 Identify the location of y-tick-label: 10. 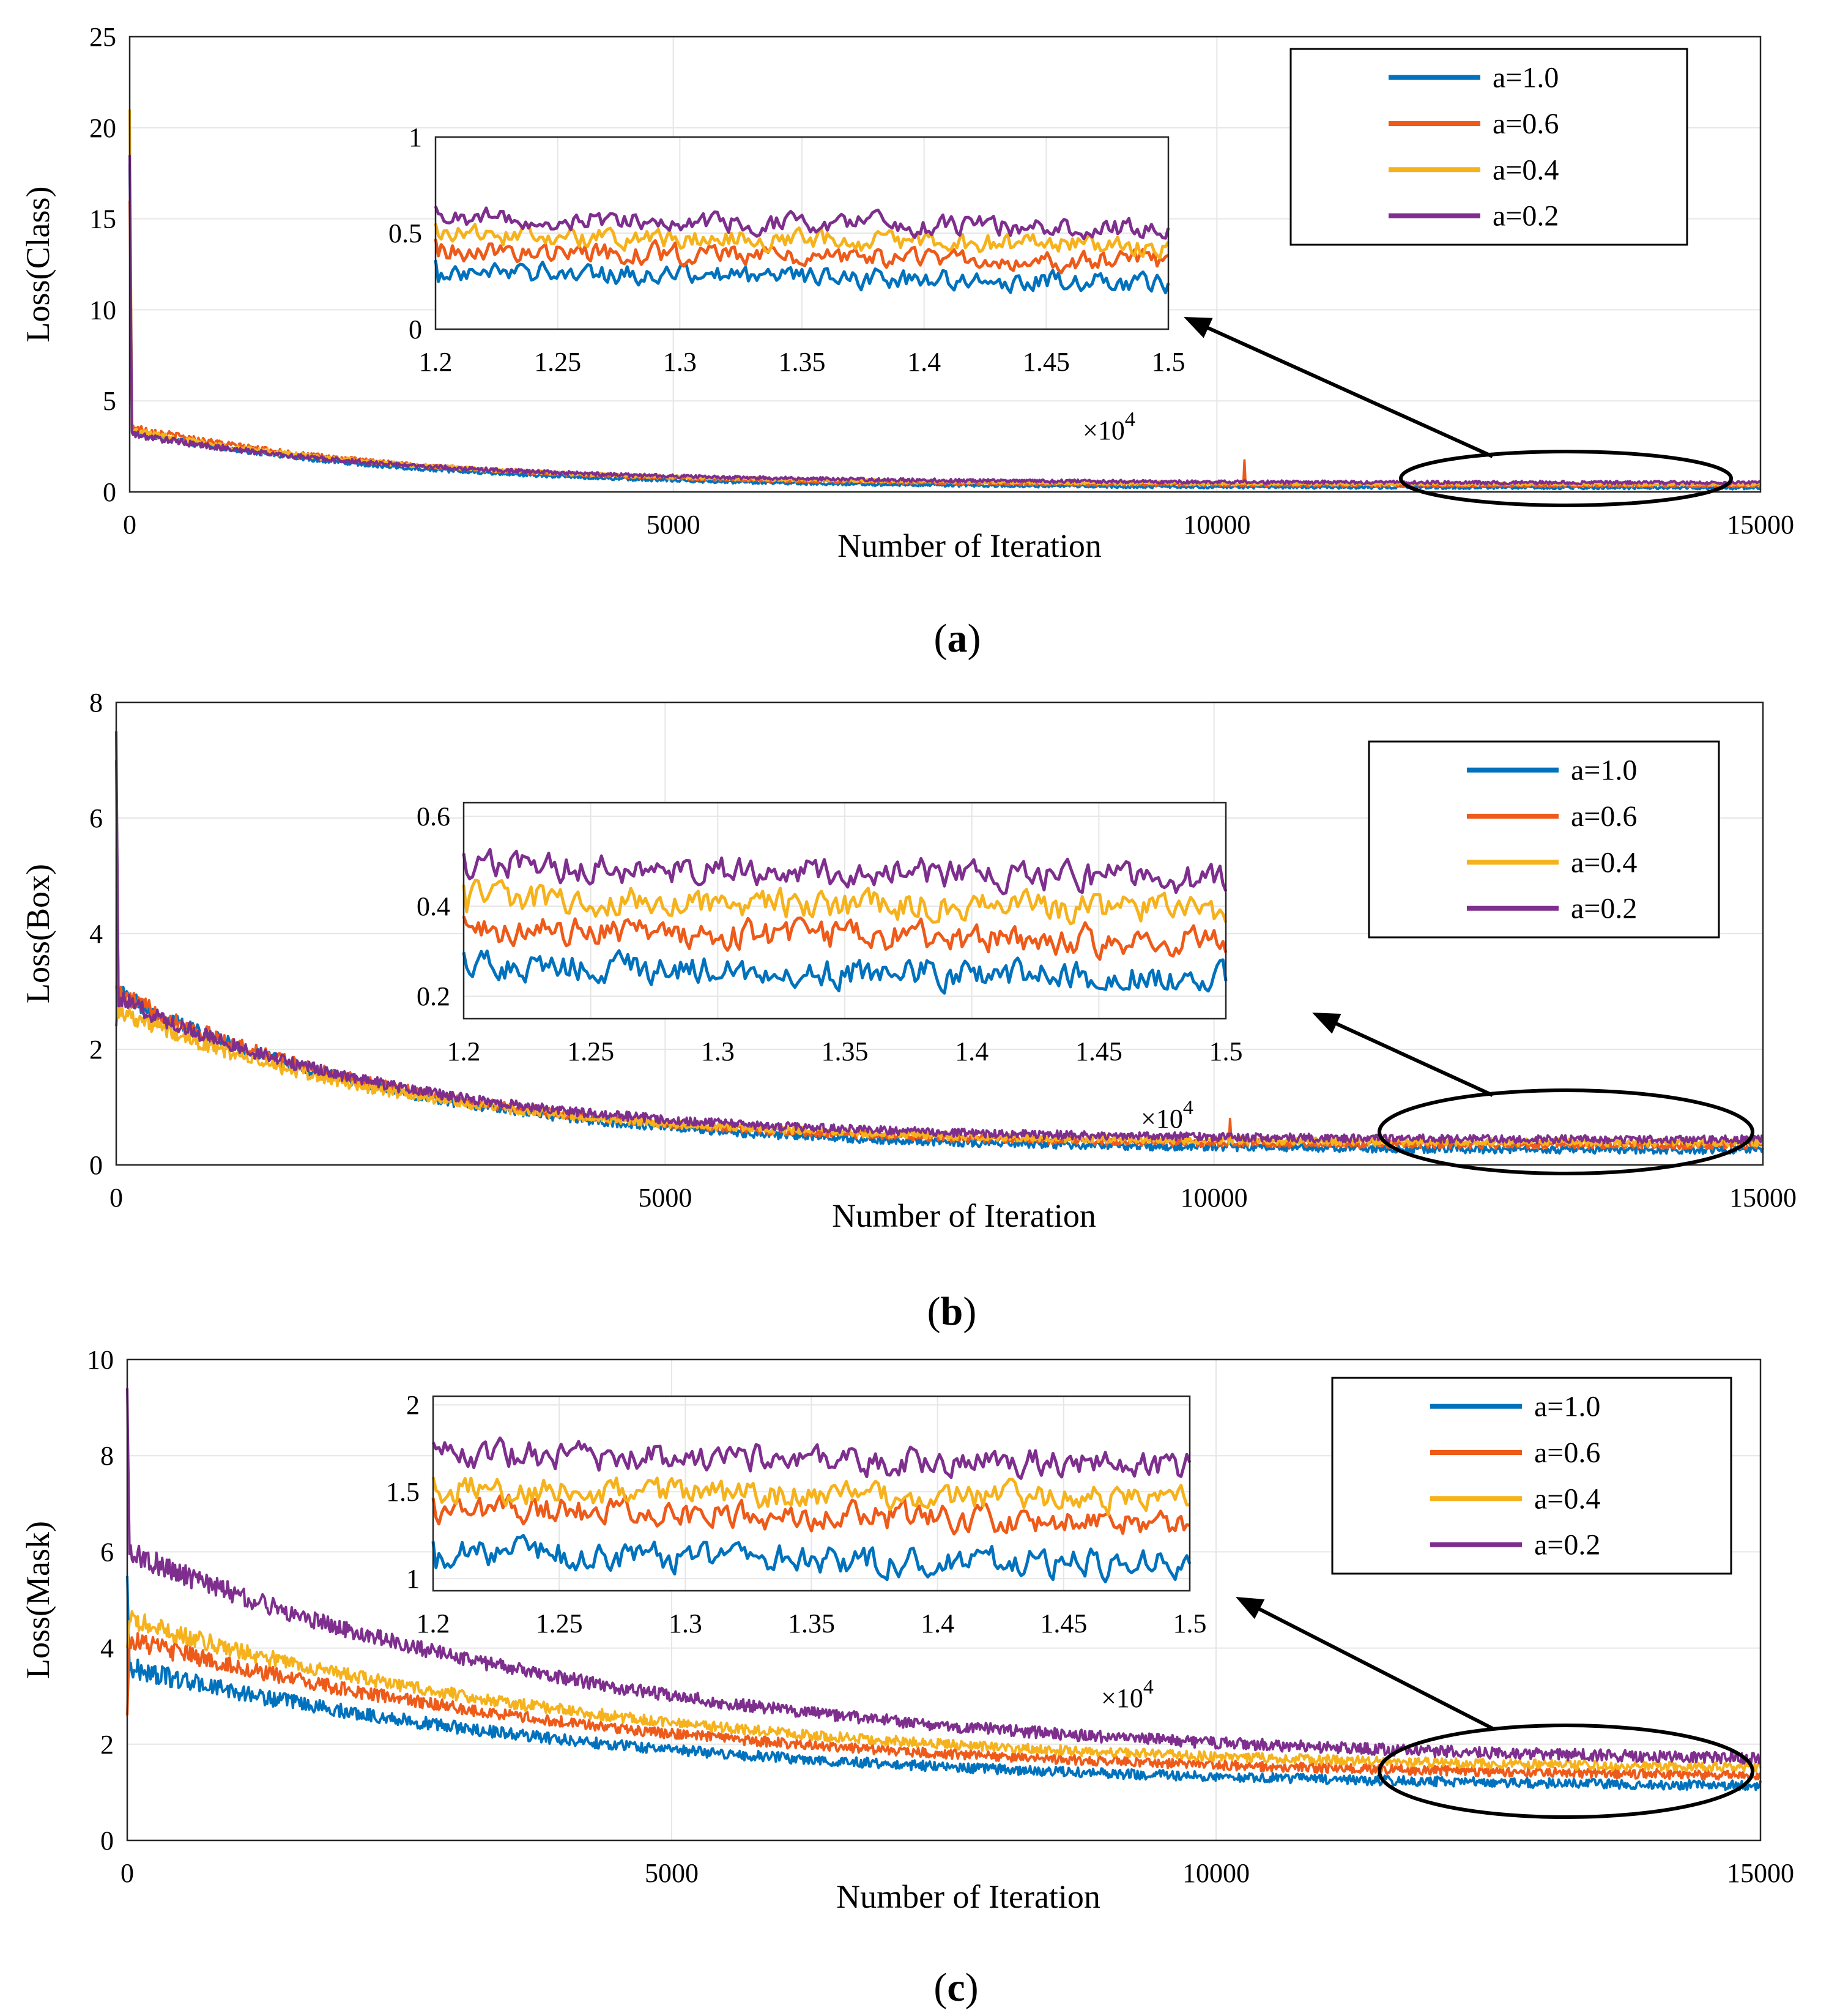
(102, 310).